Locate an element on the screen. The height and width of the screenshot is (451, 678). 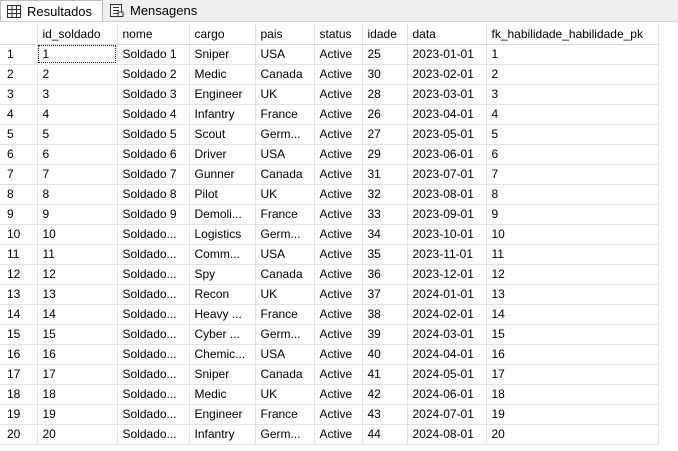
row-number: 2 is located at coordinates (19, 74).